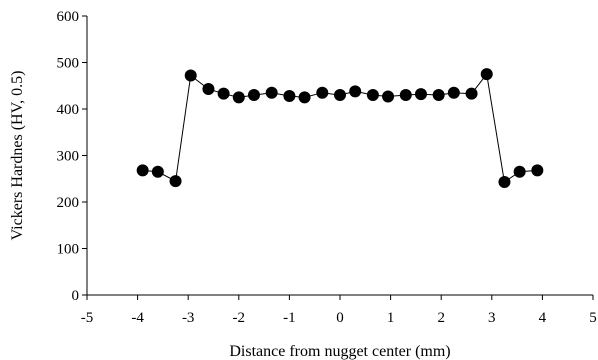  I want to click on x-tick-label: 1, so click(391, 318).